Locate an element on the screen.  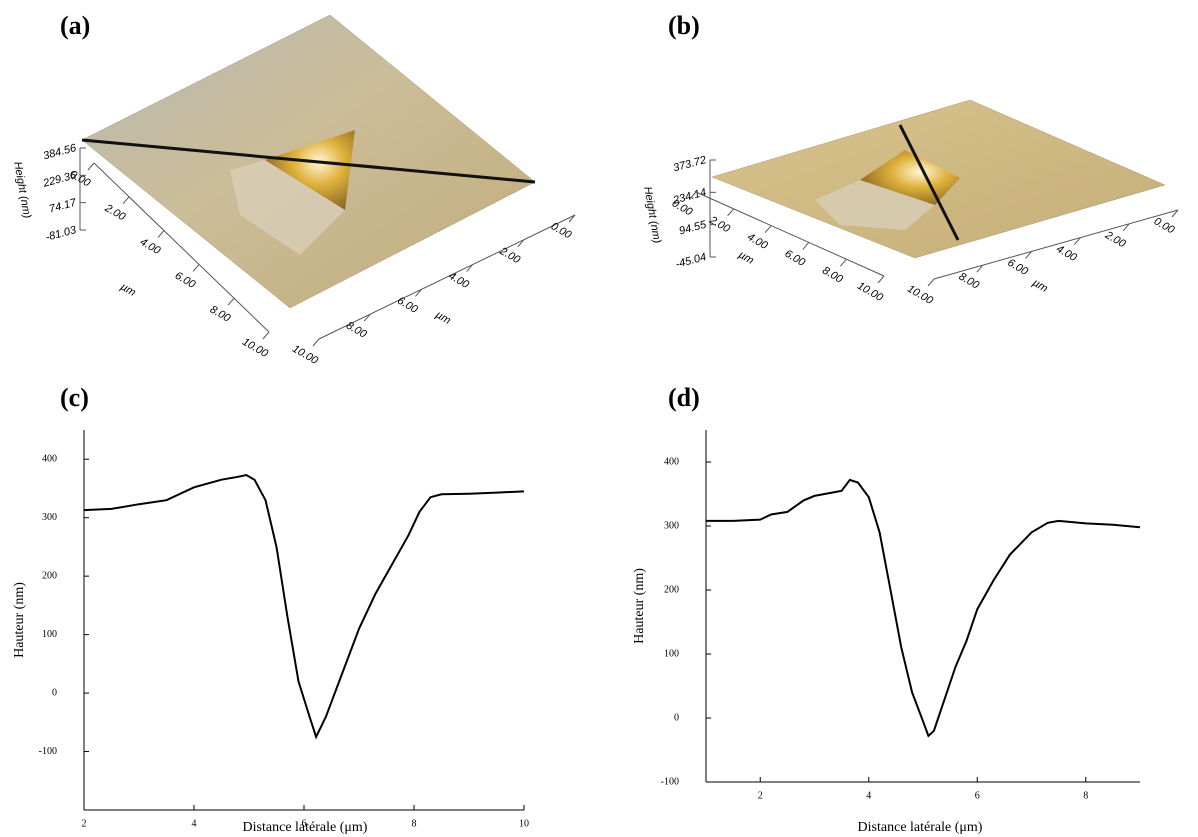
z-tick-label: 74.17 is located at coordinates (63, 206).